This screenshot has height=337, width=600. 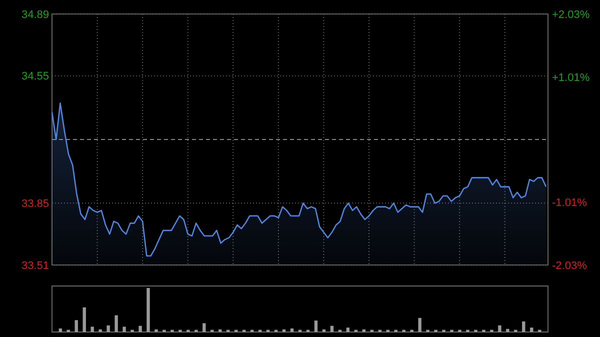 What do you see at coordinates (35, 14) in the screenshot?
I see `y-tick-label: 34.89` at bounding box center [35, 14].